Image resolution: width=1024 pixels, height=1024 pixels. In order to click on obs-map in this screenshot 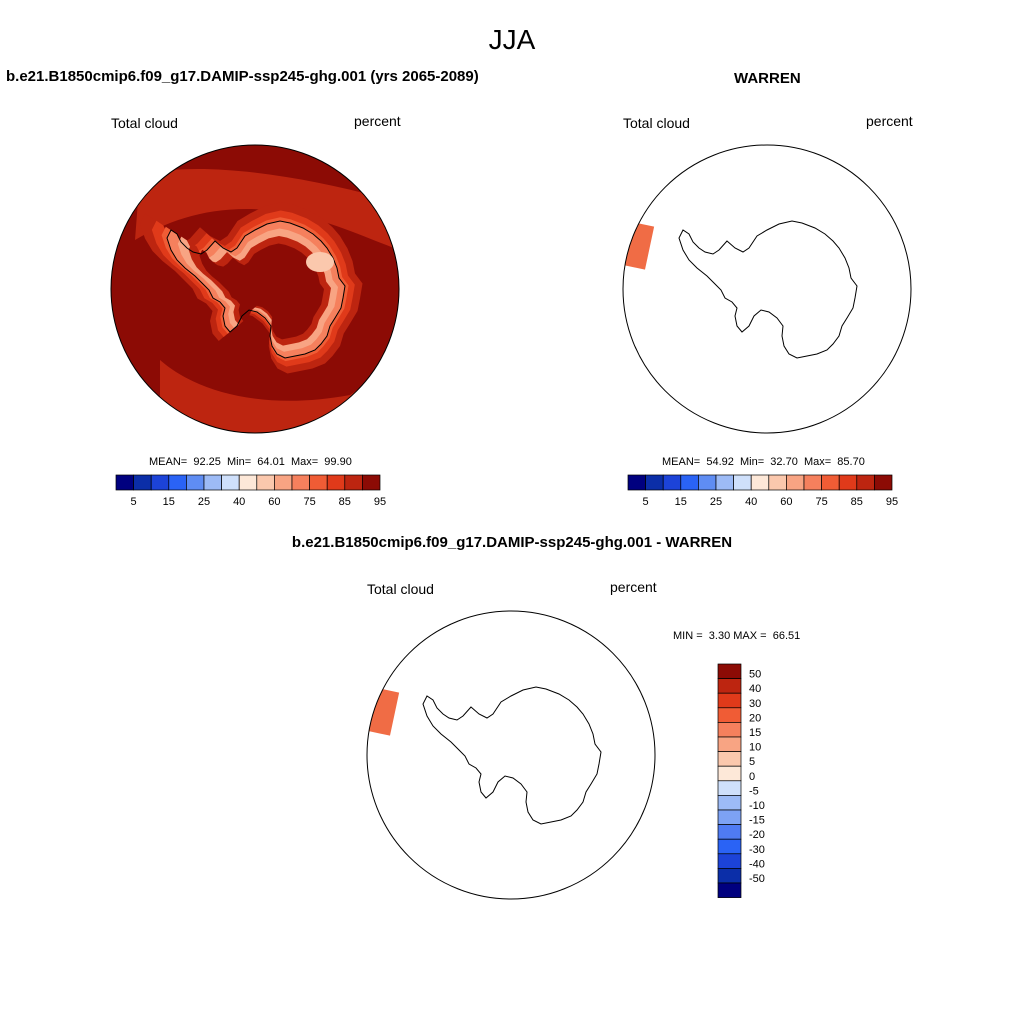, I will do `click(740, 288)`.